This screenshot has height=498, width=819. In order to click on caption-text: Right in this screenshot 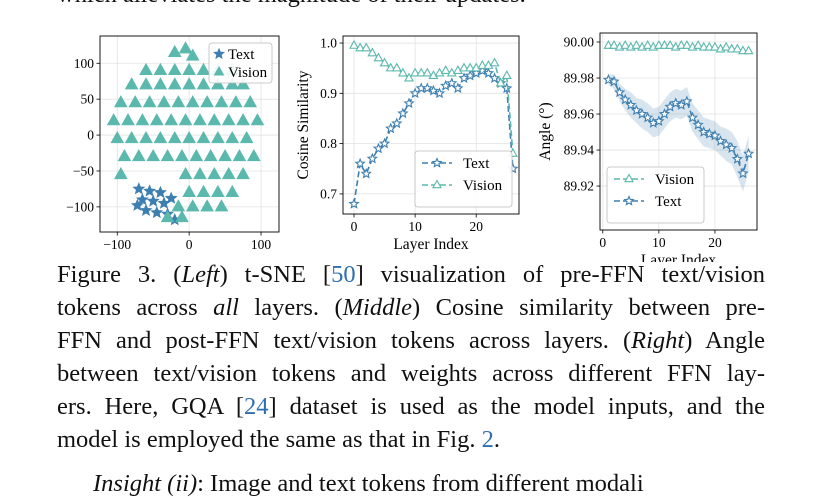, I will do `click(658, 340)`.